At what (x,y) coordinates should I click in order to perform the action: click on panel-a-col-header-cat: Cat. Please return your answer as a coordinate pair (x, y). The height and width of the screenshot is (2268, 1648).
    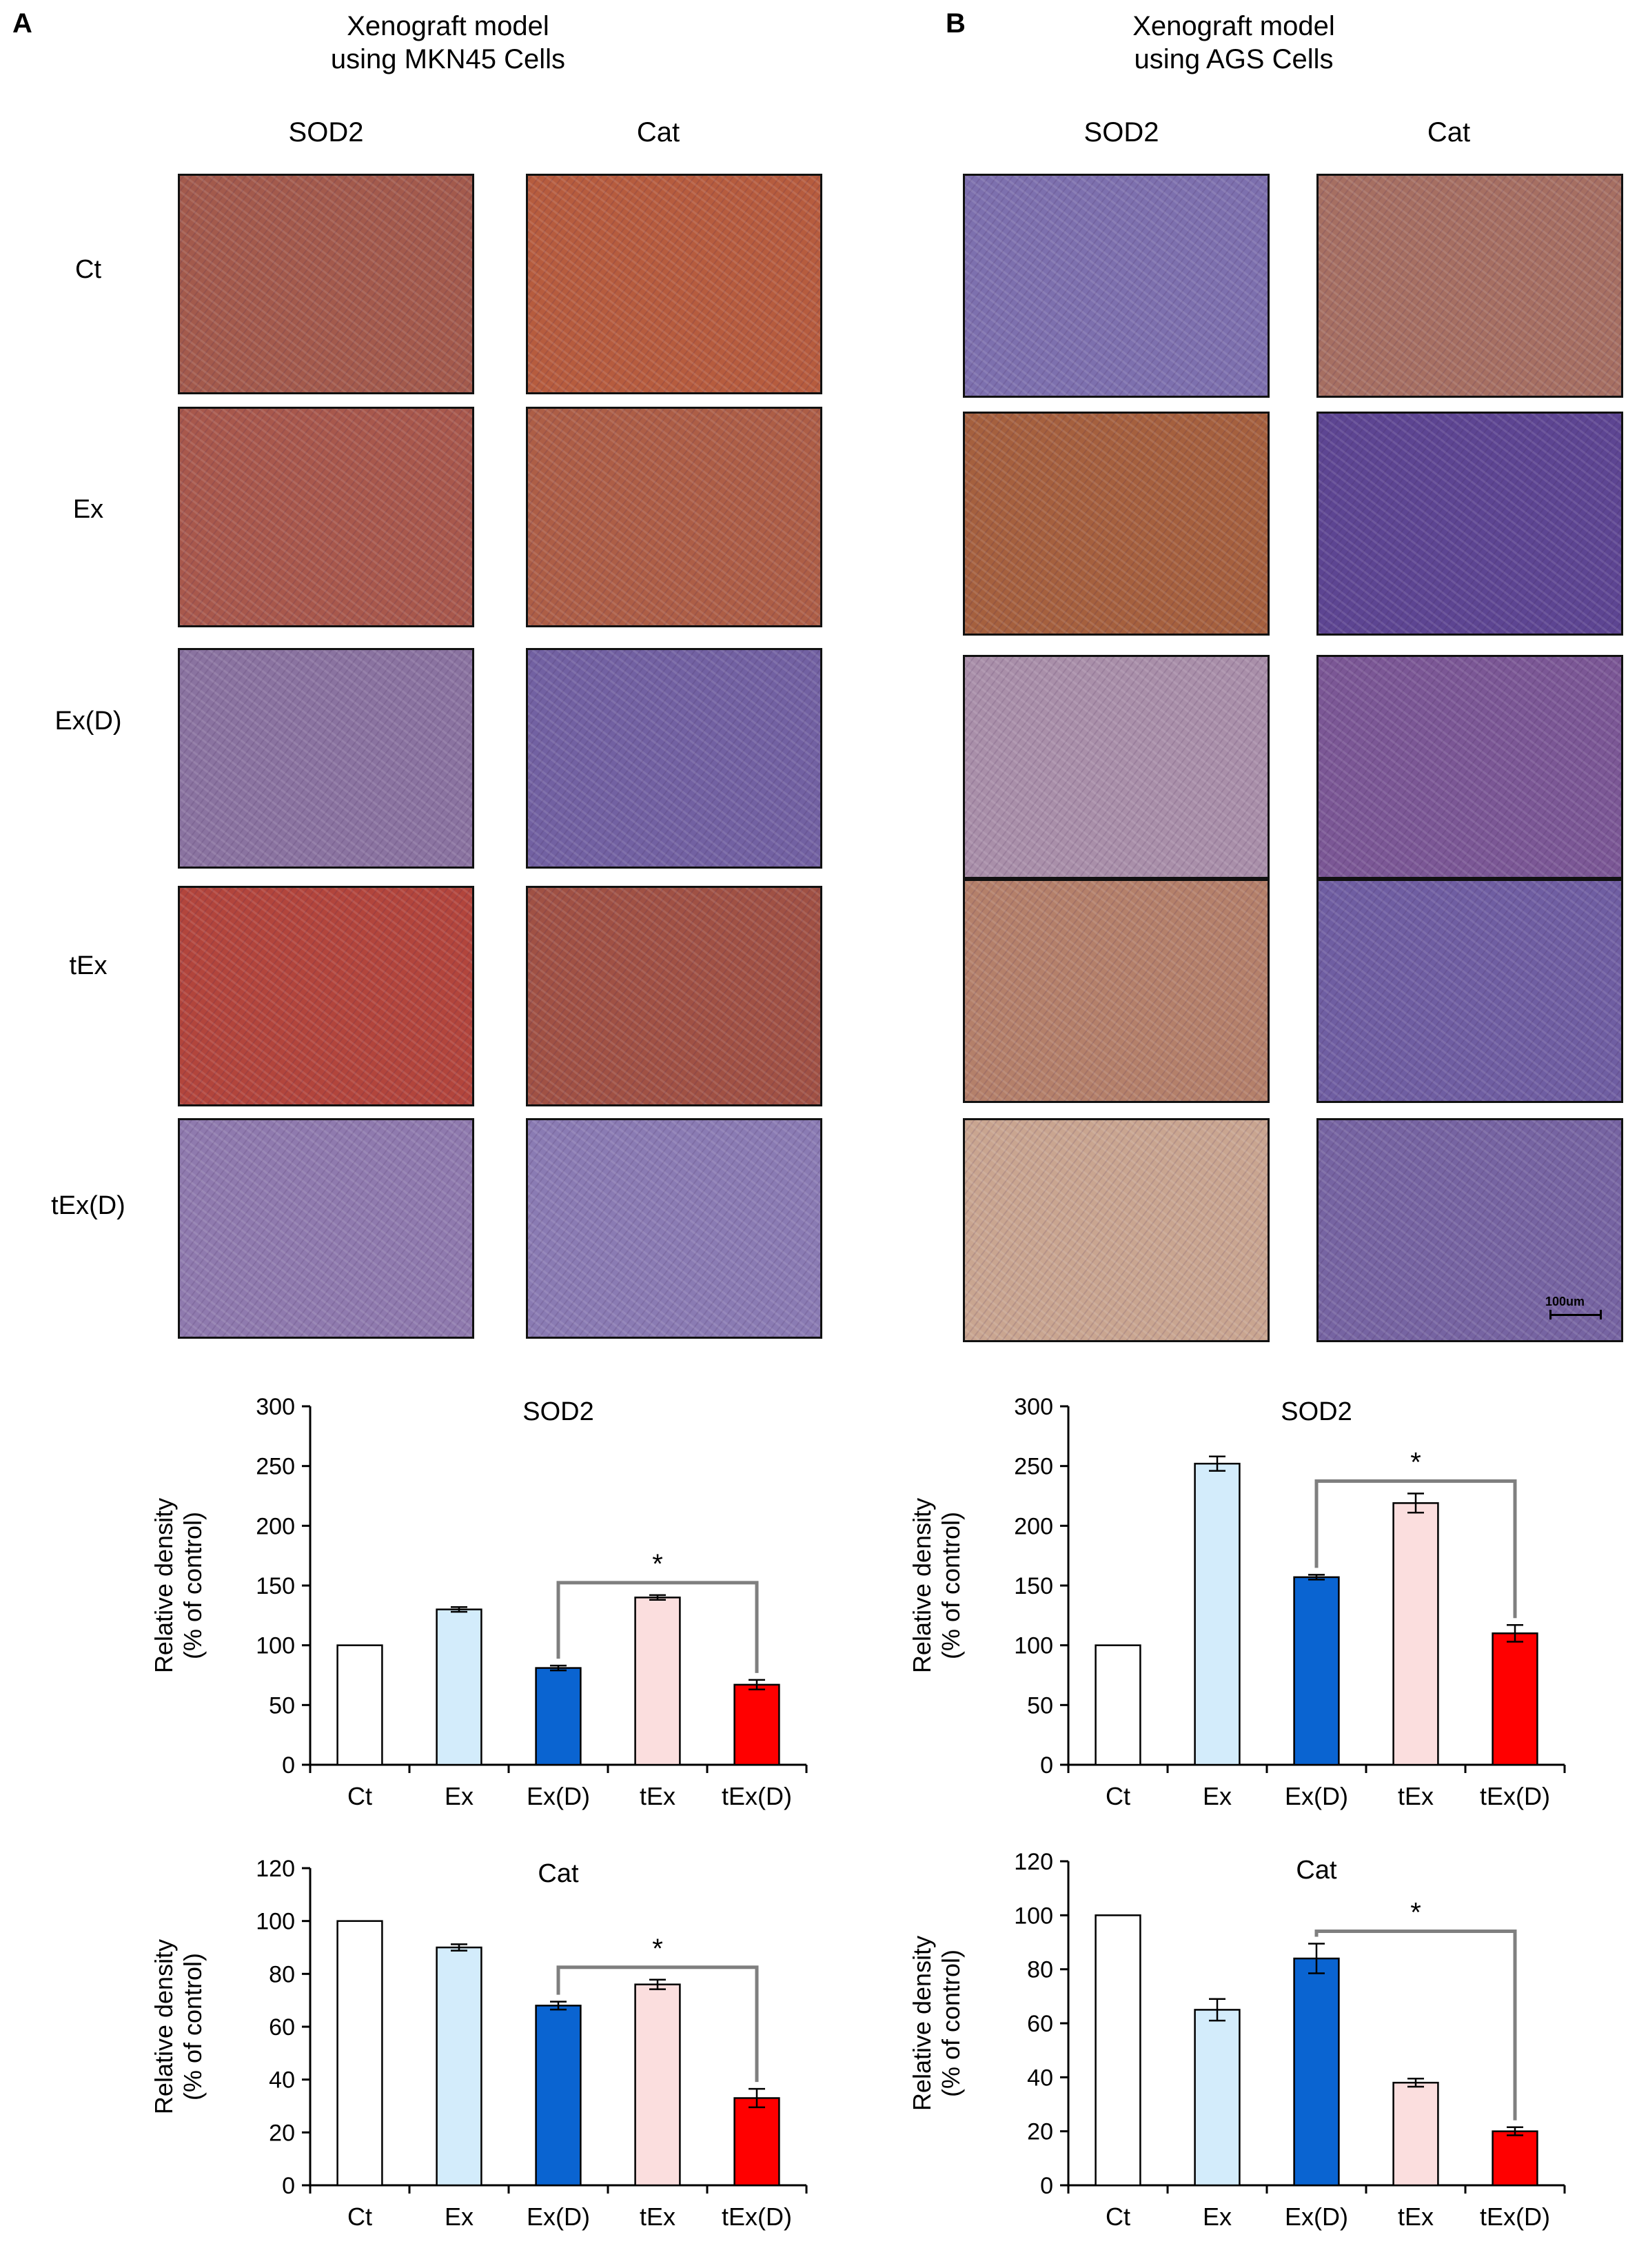
    Looking at the image, I should click on (658, 132).